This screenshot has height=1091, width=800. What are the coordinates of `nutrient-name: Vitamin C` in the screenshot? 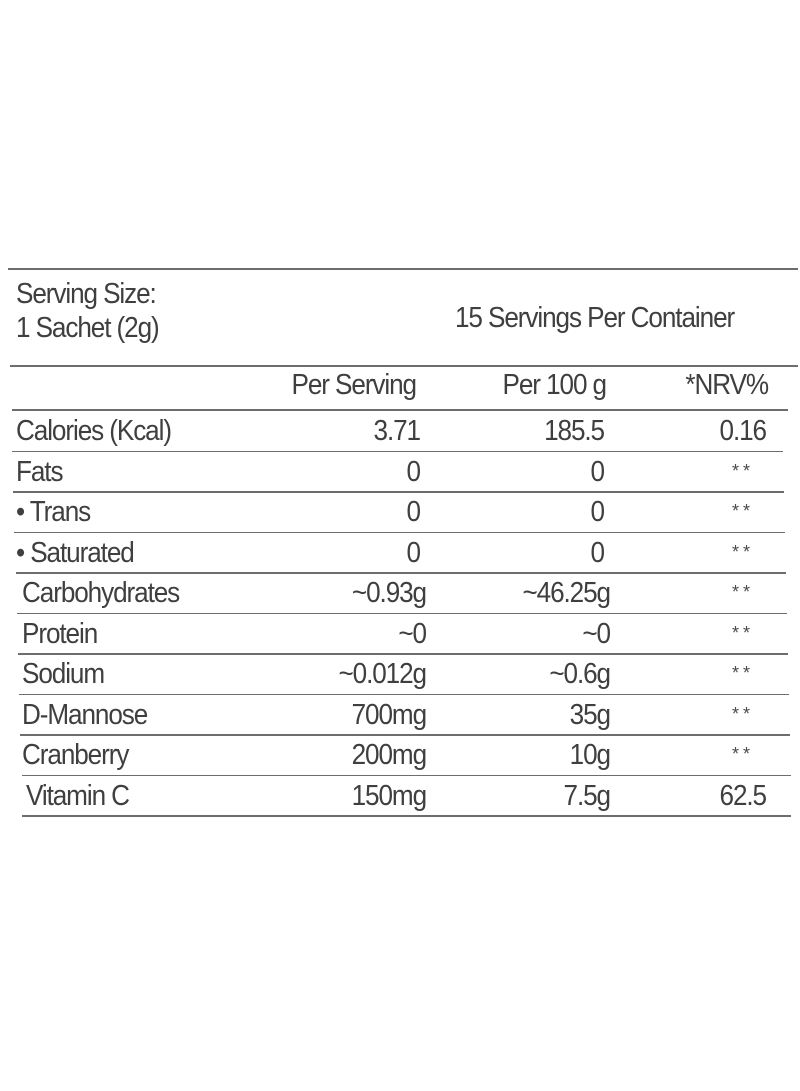 It's located at (78, 795).